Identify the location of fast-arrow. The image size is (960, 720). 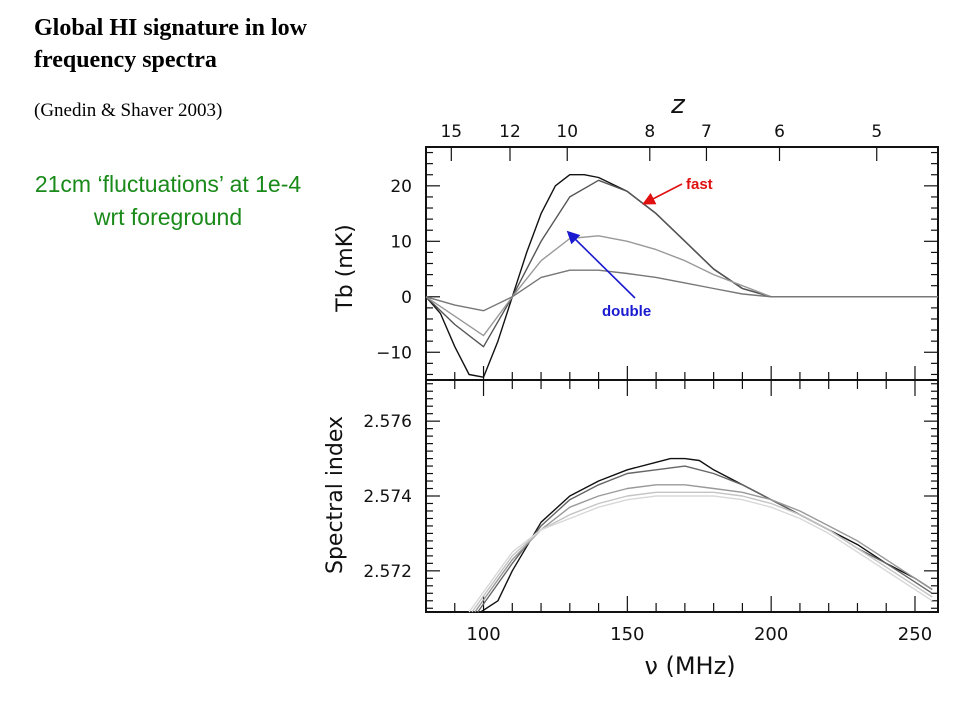
(662, 194).